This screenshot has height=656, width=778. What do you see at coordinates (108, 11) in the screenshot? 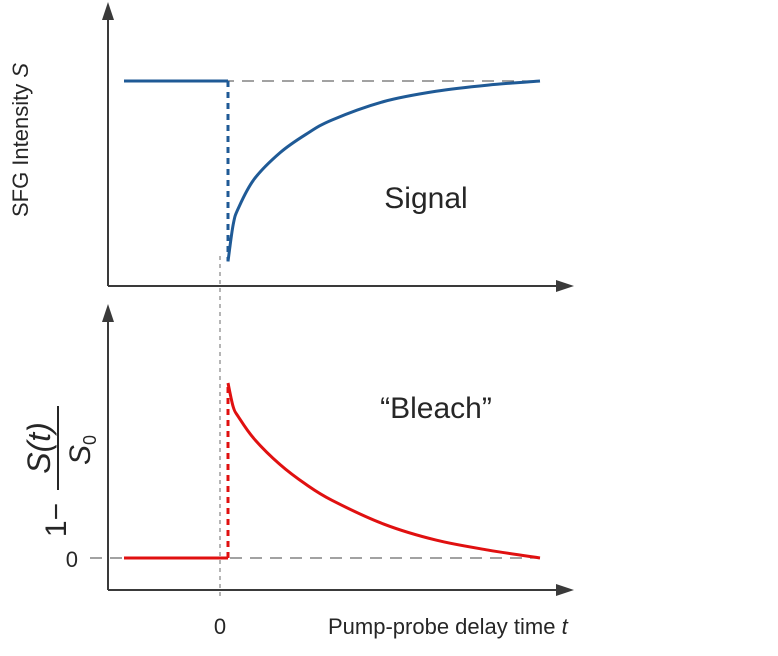
I see `top-y-axis-arrow` at bounding box center [108, 11].